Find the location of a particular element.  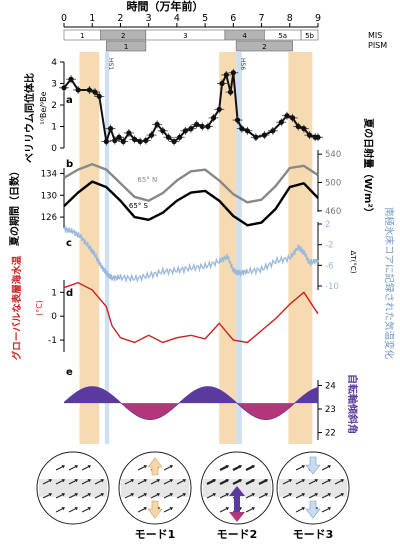

b-tick-label-right: 540 is located at coordinates (333, 155).